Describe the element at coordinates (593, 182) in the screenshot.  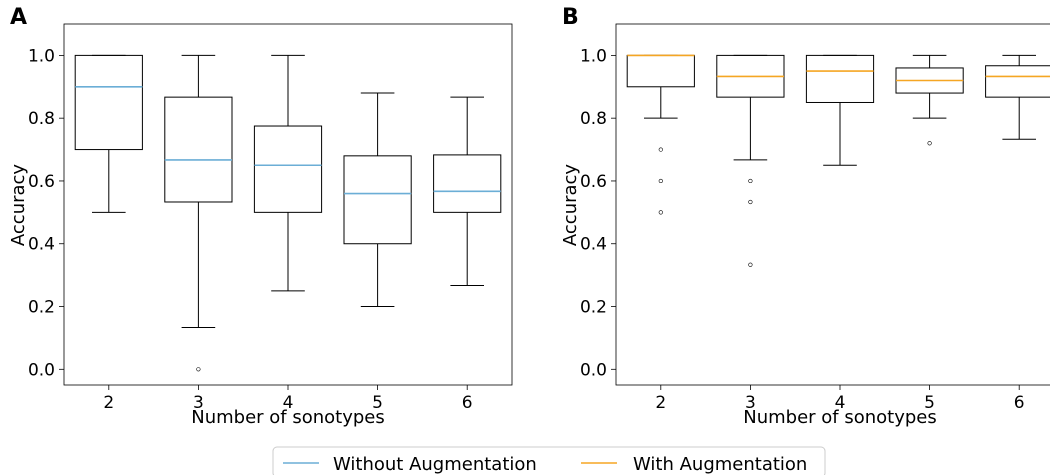
I see `panel-b-ytick-label: 0.6` at that location.